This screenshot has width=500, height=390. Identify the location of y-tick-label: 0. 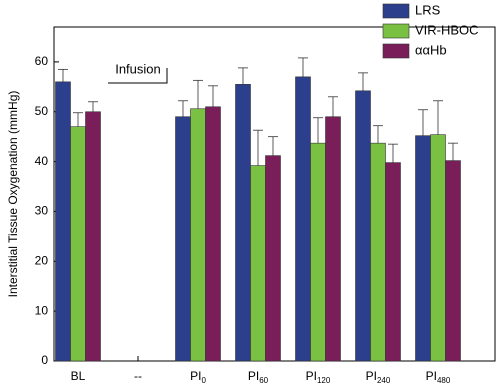
(44, 360).